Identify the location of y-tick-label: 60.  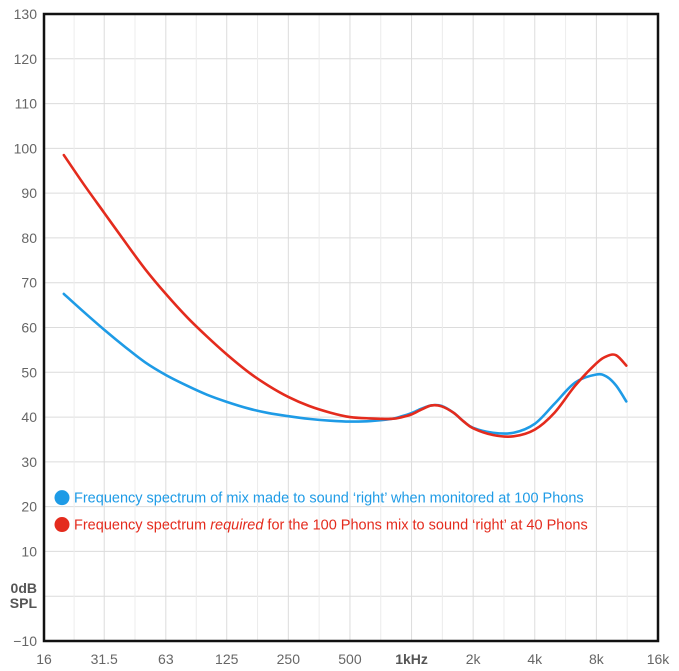
(29, 328).